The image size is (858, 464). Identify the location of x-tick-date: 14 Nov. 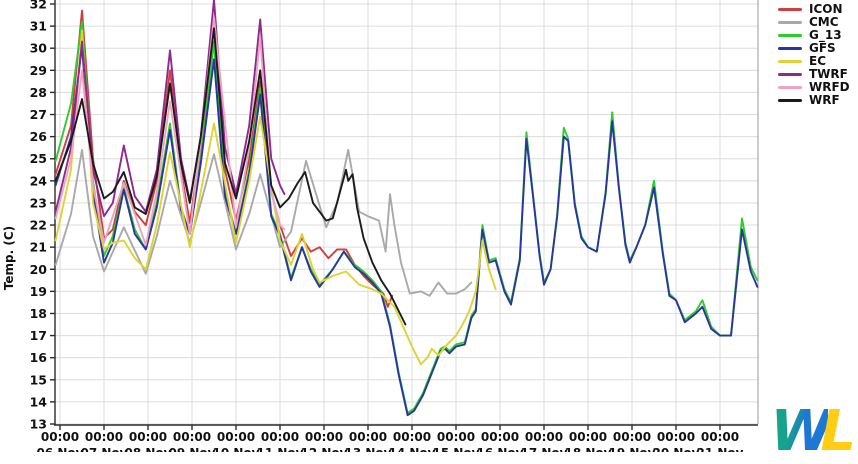
(412, 449).